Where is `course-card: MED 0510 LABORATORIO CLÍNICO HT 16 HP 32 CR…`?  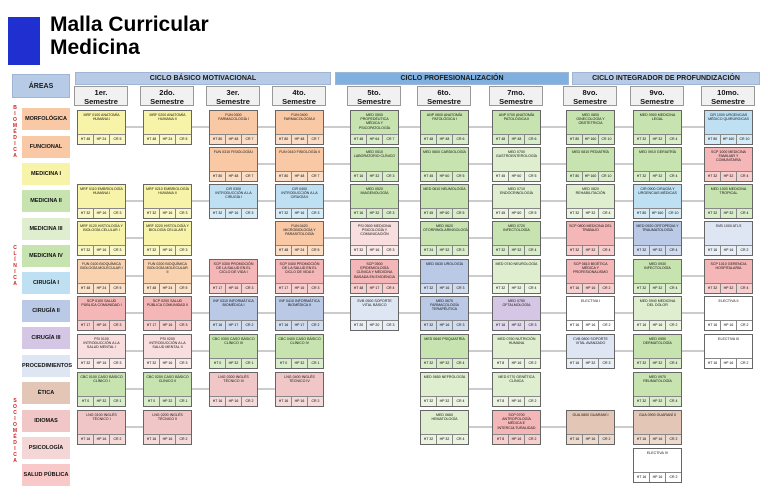
course-card: MED 0510 LABORATORIO CLÍNICO HT 16 HP 32 CR… is located at coordinates (374, 164).